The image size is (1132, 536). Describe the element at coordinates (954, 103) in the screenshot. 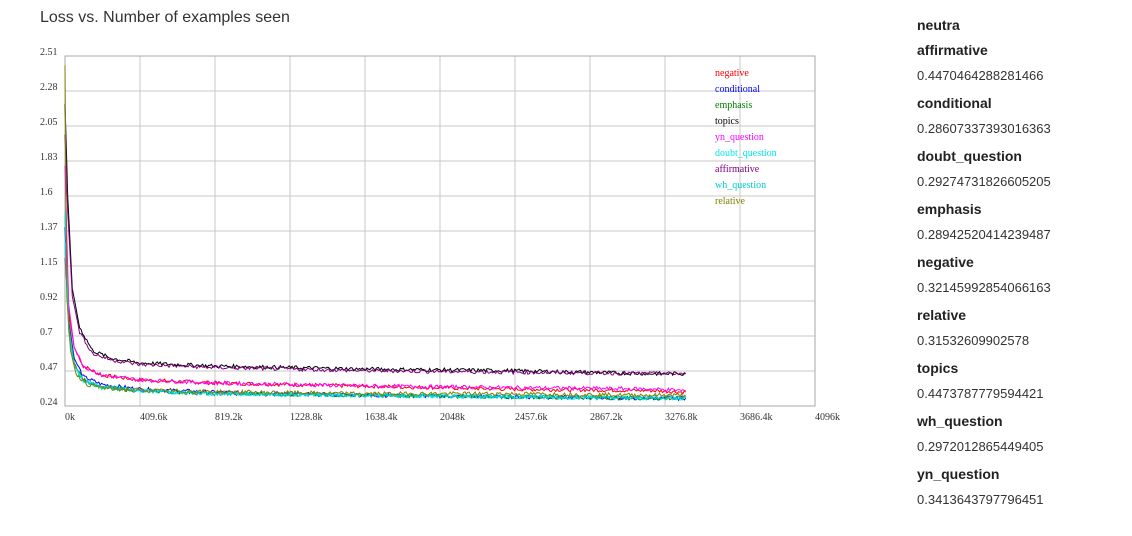

I see `stat-name: conditional` at that location.